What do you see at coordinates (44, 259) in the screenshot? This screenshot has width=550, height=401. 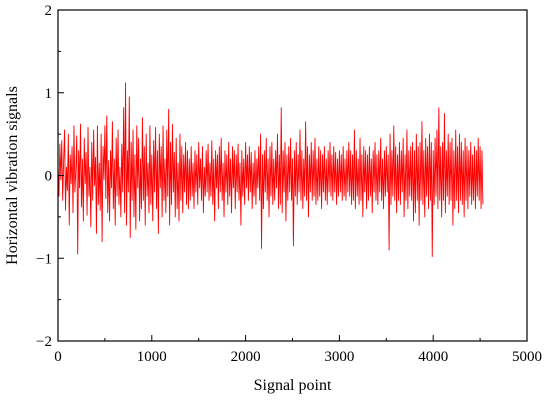 I see `y-tick-label: −1` at bounding box center [44, 259].